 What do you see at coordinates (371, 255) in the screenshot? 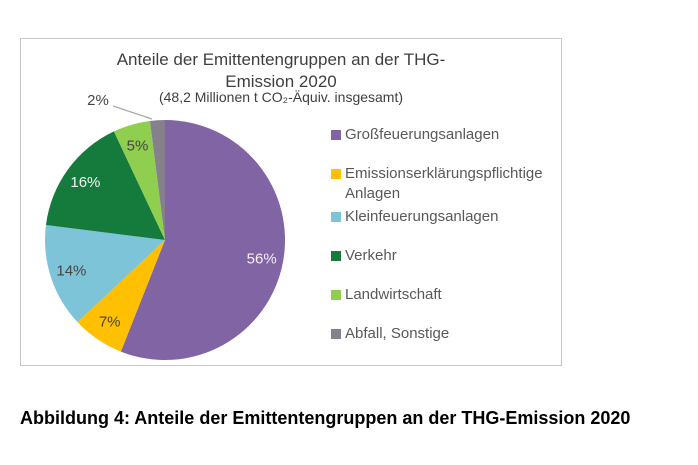
I see `legend-label: Verkehr` at bounding box center [371, 255].